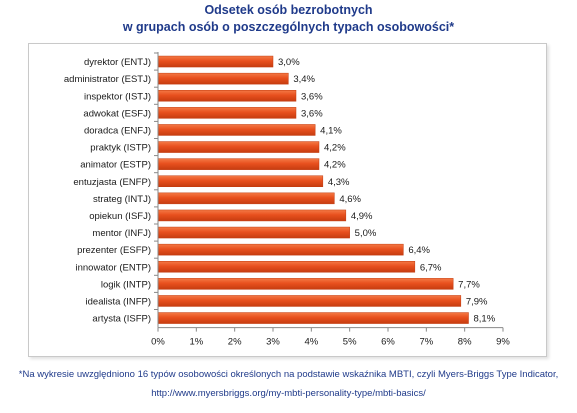 The image size is (577, 413). What do you see at coordinates (117, 62) in the screenshot?
I see `category-label: dyrektor (ENTJ)` at bounding box center [117, 62].